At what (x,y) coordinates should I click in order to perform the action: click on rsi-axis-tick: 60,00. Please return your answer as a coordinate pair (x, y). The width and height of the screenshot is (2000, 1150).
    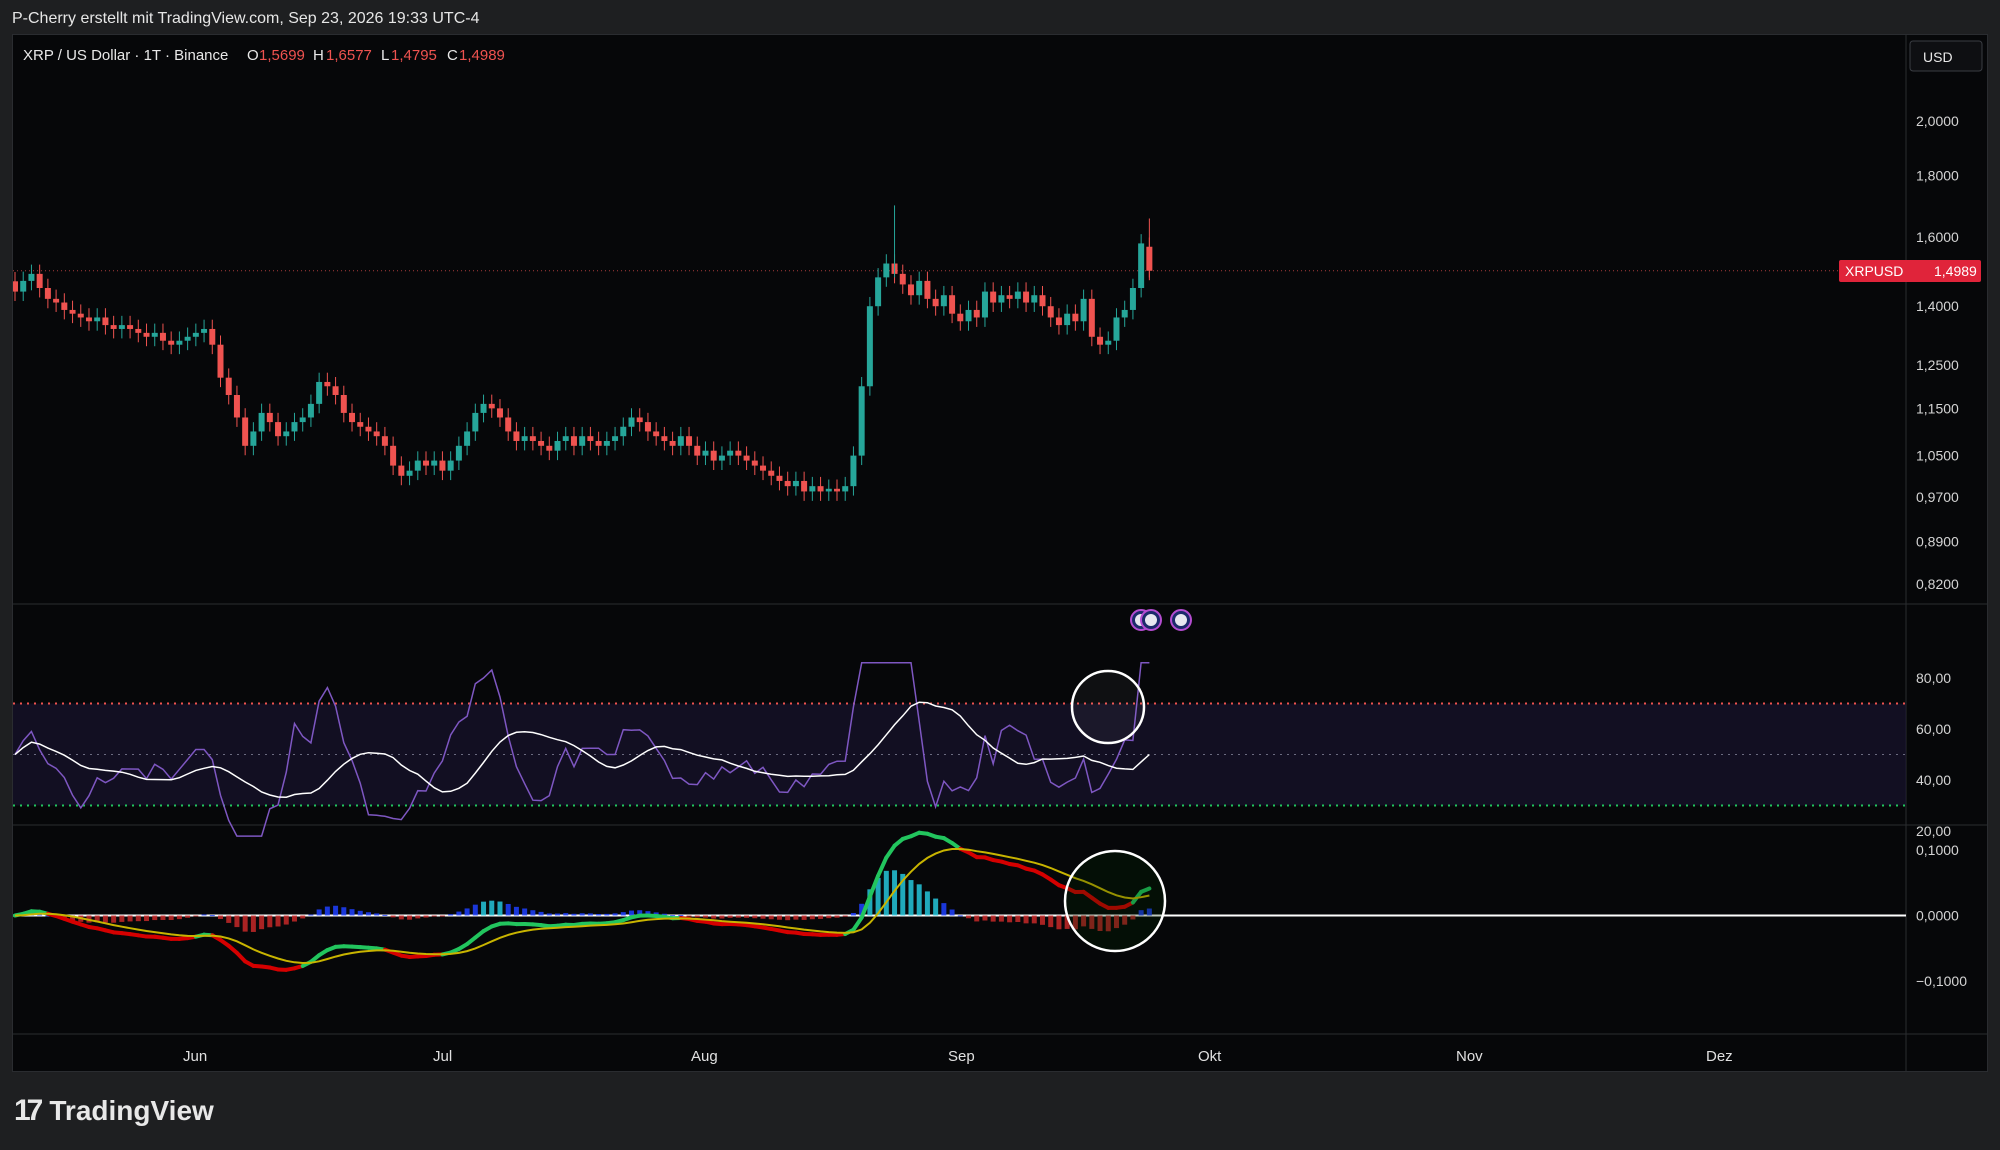
    Looking at the image, I should click on (1933, 729).